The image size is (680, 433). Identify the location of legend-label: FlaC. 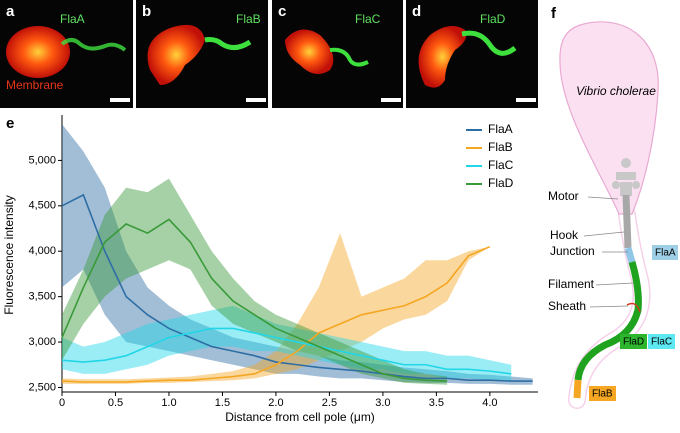
(501, 165).